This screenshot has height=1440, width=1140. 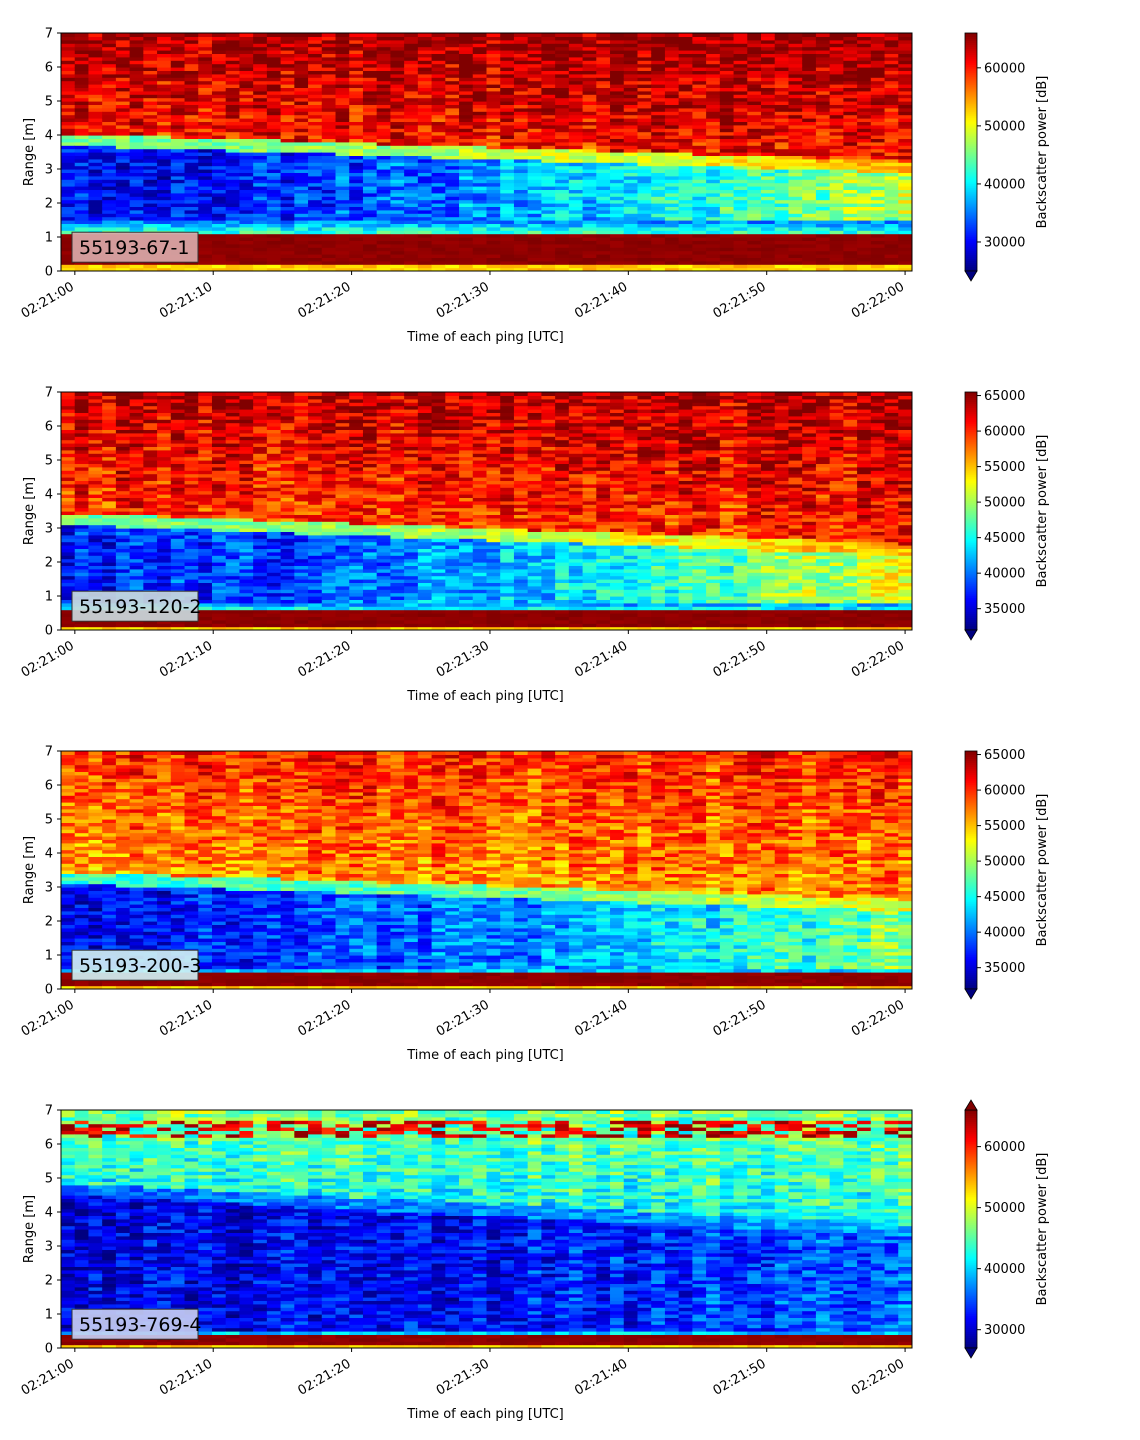 I want to click on x-tick-label: 02:21:00, so click(x=48, y=300).